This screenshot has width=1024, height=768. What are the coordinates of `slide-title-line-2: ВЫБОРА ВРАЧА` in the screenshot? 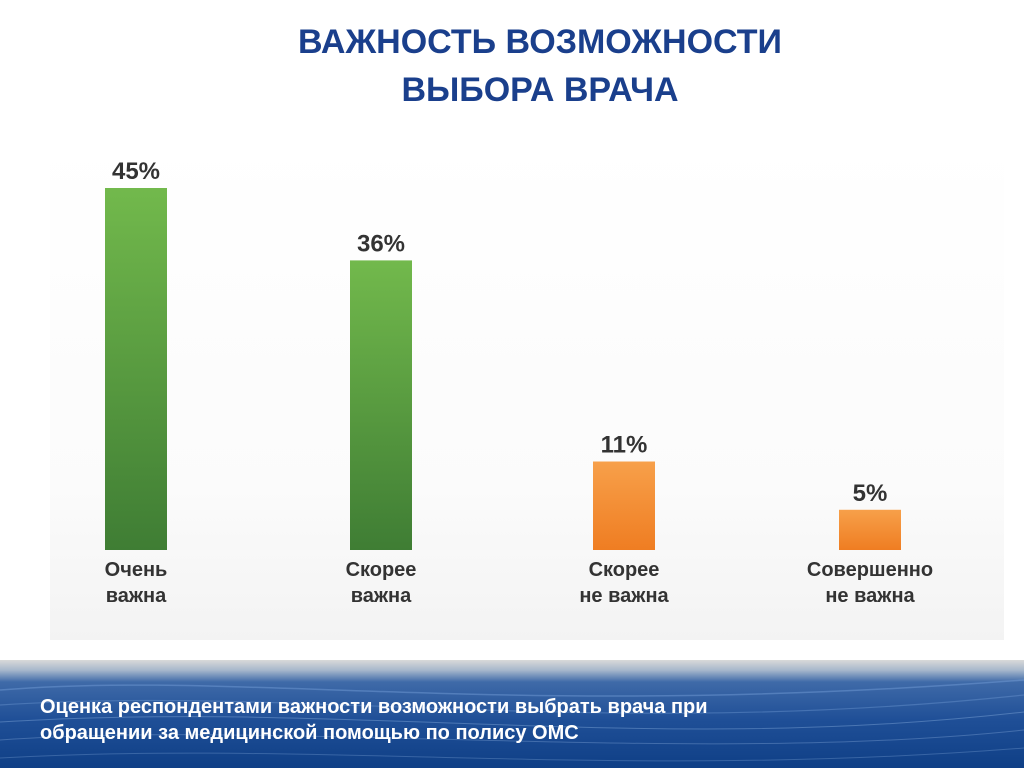 It's located at (540, 90).